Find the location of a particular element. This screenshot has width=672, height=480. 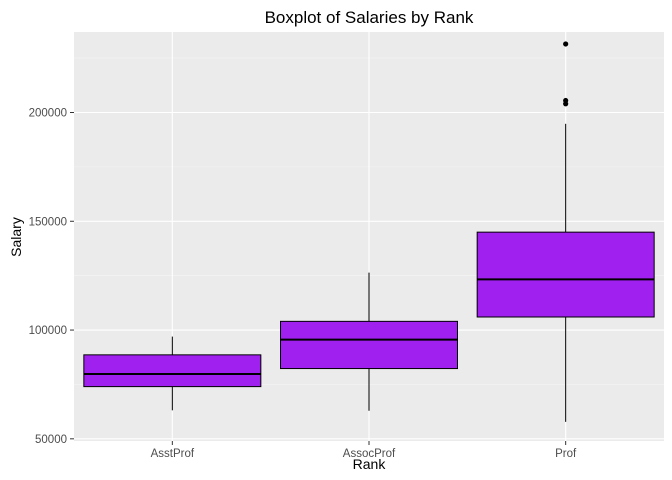

x-tick-label: AssocProf is located at coordinates (369, 454).